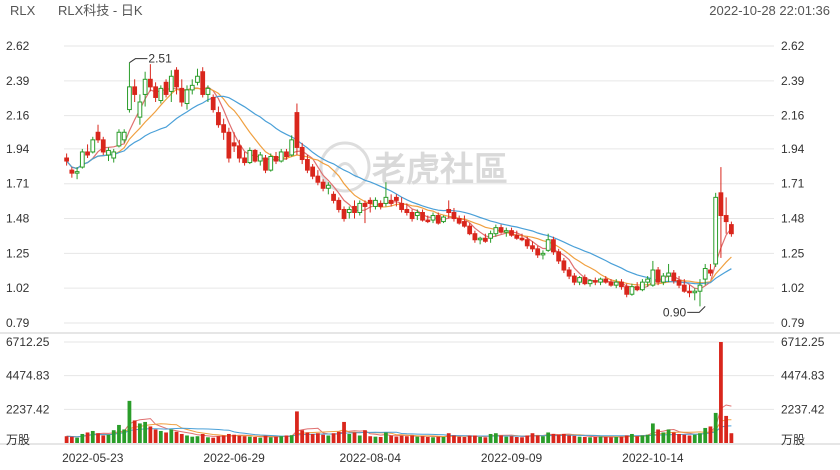  I want to click on price-tick-label: 0.79, so click(793, 323).